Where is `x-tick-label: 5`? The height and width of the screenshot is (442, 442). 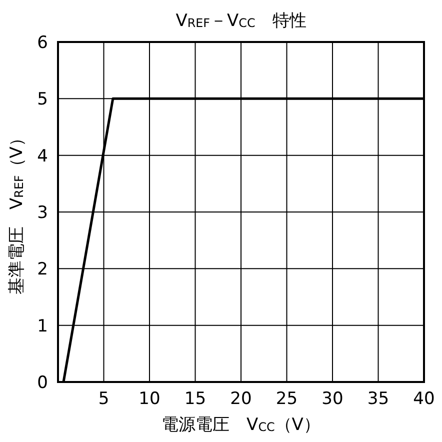 x-tick-label: 5 is located at coordinates (104, 399).